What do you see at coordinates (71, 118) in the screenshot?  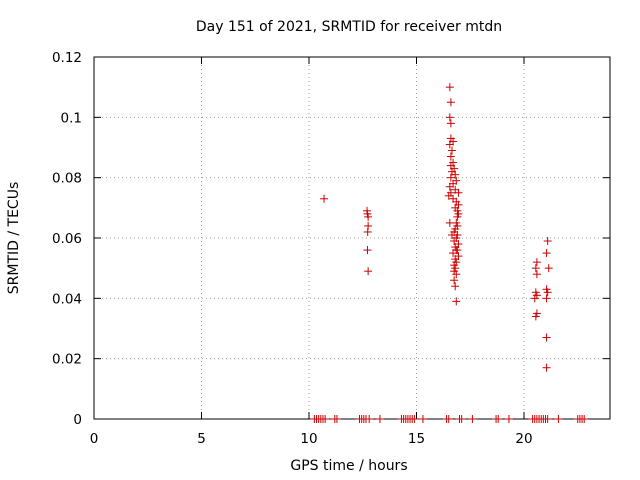 I see `y-tick-label: 0.1` at bounding box center [71, 118].